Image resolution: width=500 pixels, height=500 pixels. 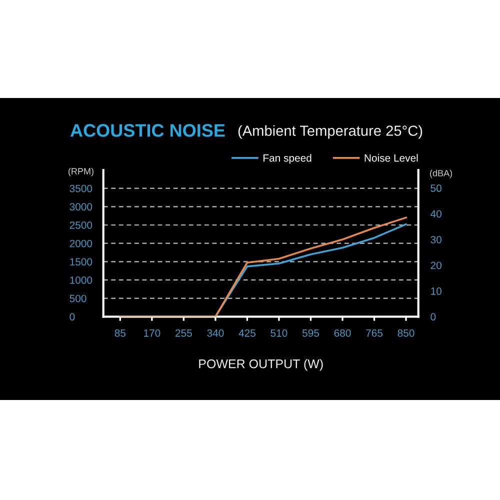 I want to click on y-axis-title: (RPM), so click(x=81, y=172).